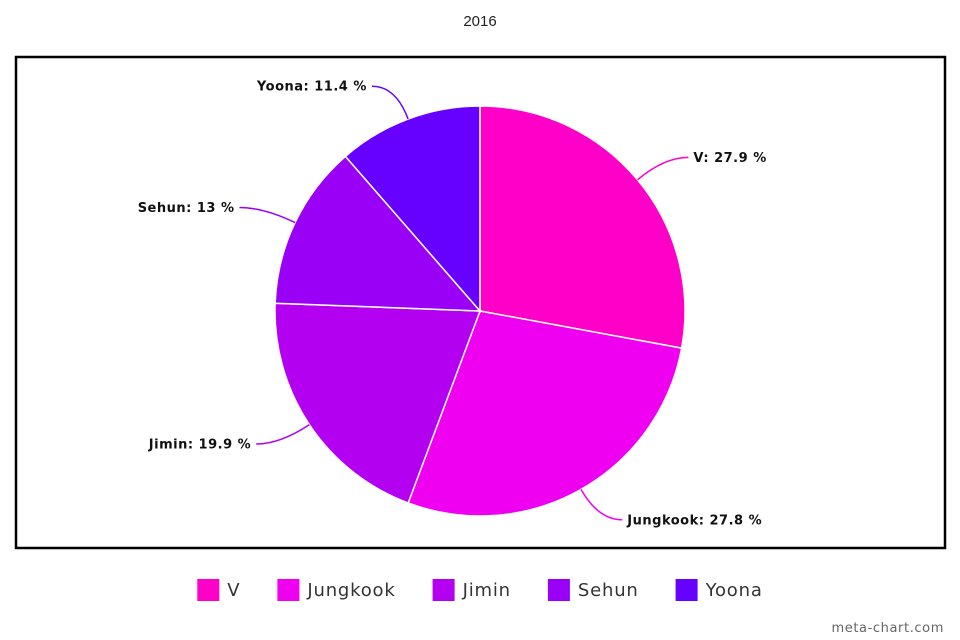 The width and height of the screenshot is (960, 640). I want to click on legend: V Jungkook Jimin Sehun Yoona, so click(479, 590).